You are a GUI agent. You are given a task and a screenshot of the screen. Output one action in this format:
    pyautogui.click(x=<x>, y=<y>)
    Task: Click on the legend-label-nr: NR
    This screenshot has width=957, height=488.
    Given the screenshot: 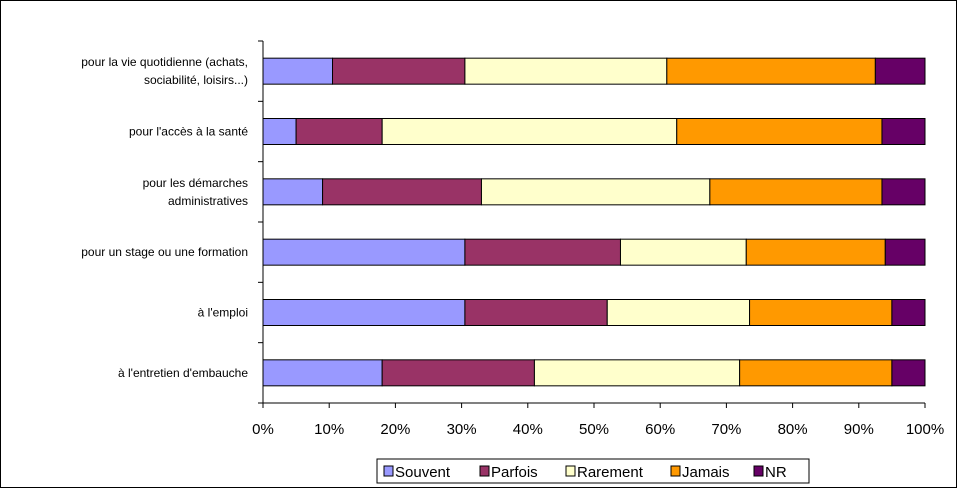 What is the action you would take?
    pyautogui.click(x=776, y=472)
    